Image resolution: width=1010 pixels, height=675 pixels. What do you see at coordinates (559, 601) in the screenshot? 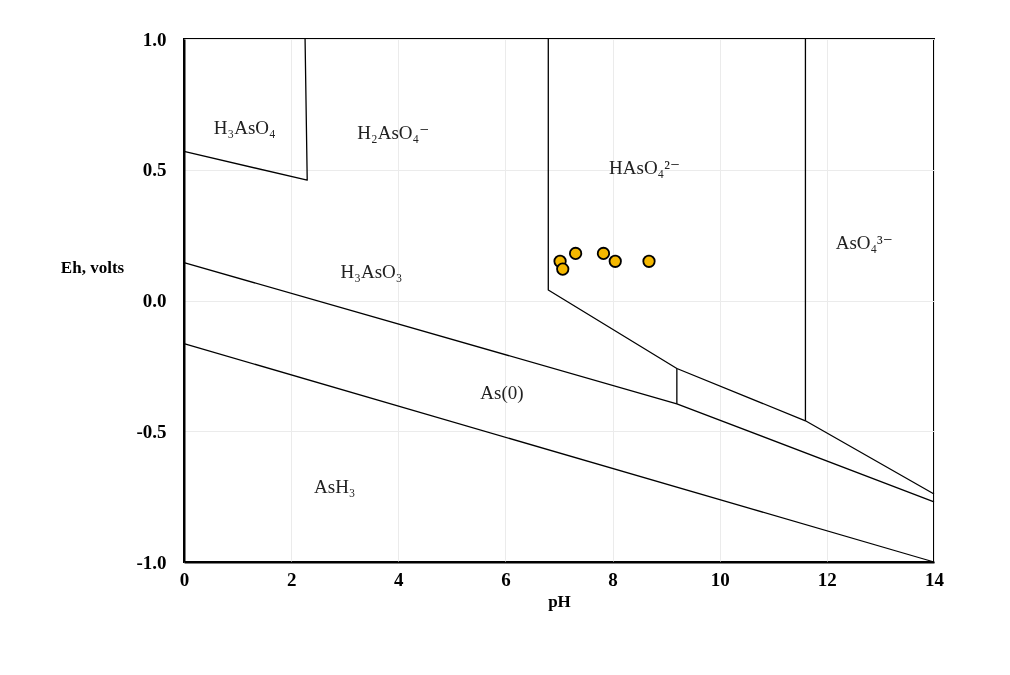
I see `x-axis-title: pH` at bounding box center [559, 601].